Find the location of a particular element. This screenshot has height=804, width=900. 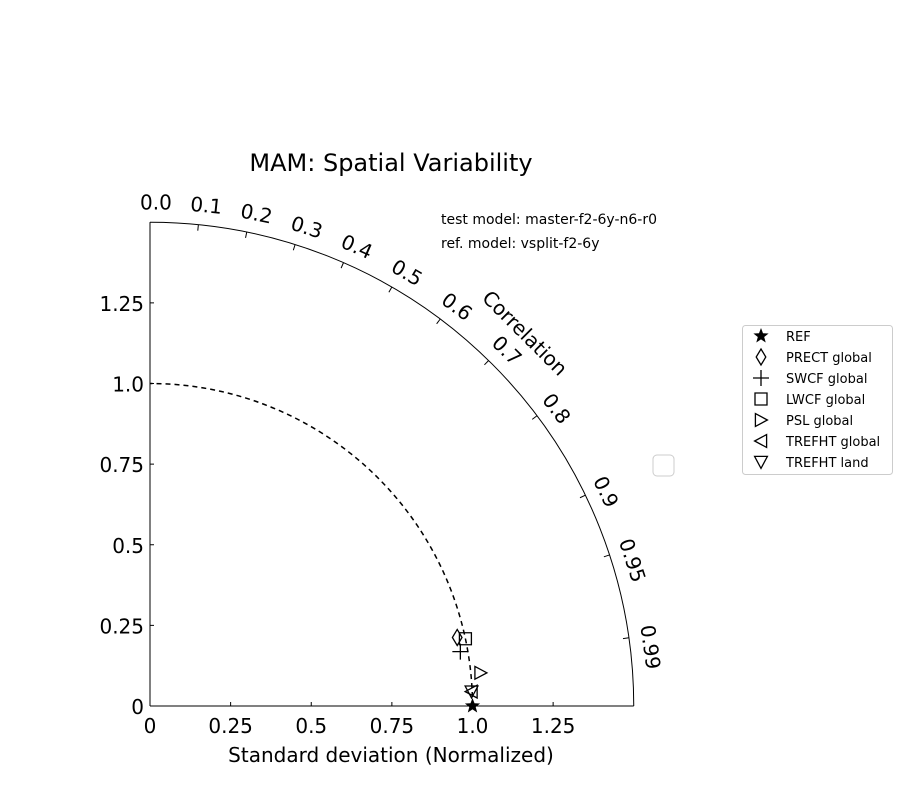

correlation-tick-label: 0.95 is located at coordinates (632, 560).